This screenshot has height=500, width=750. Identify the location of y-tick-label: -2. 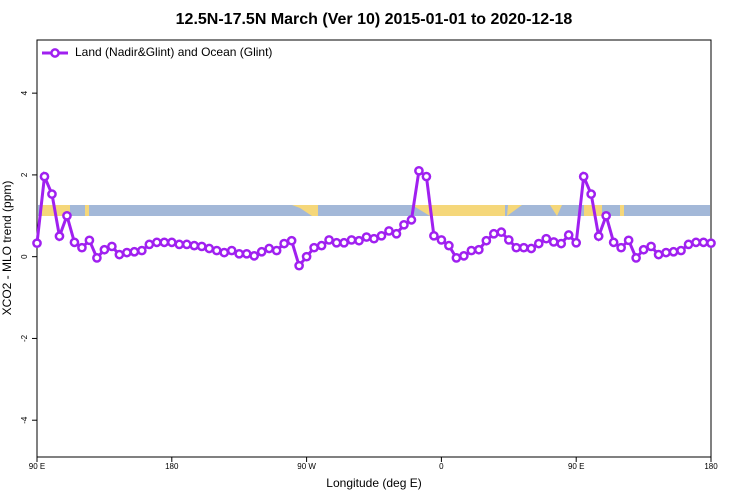
(24, 338).